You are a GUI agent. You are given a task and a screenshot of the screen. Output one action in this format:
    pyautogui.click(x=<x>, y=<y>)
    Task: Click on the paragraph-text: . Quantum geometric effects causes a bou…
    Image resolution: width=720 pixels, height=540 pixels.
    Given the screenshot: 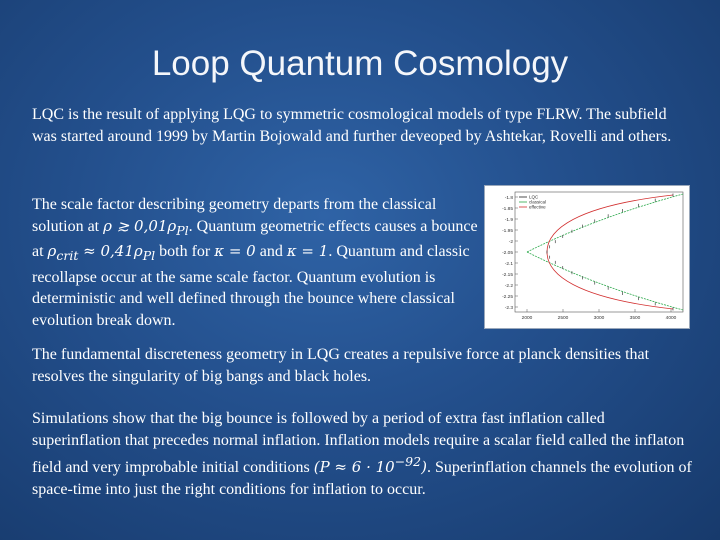 What is the action you would take?
    pyautogui.click(x=255, y=239)
    